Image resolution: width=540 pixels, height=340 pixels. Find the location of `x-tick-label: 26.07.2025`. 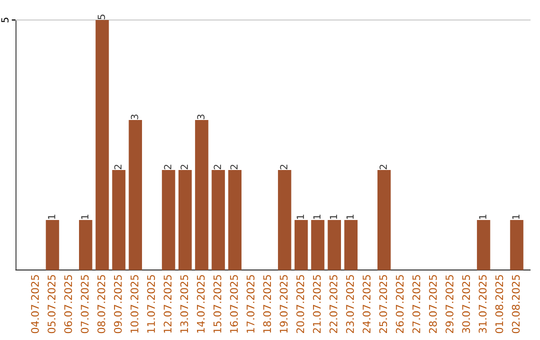

x-tick-label: 26.07.2025 is located at coordinates (400, 304).